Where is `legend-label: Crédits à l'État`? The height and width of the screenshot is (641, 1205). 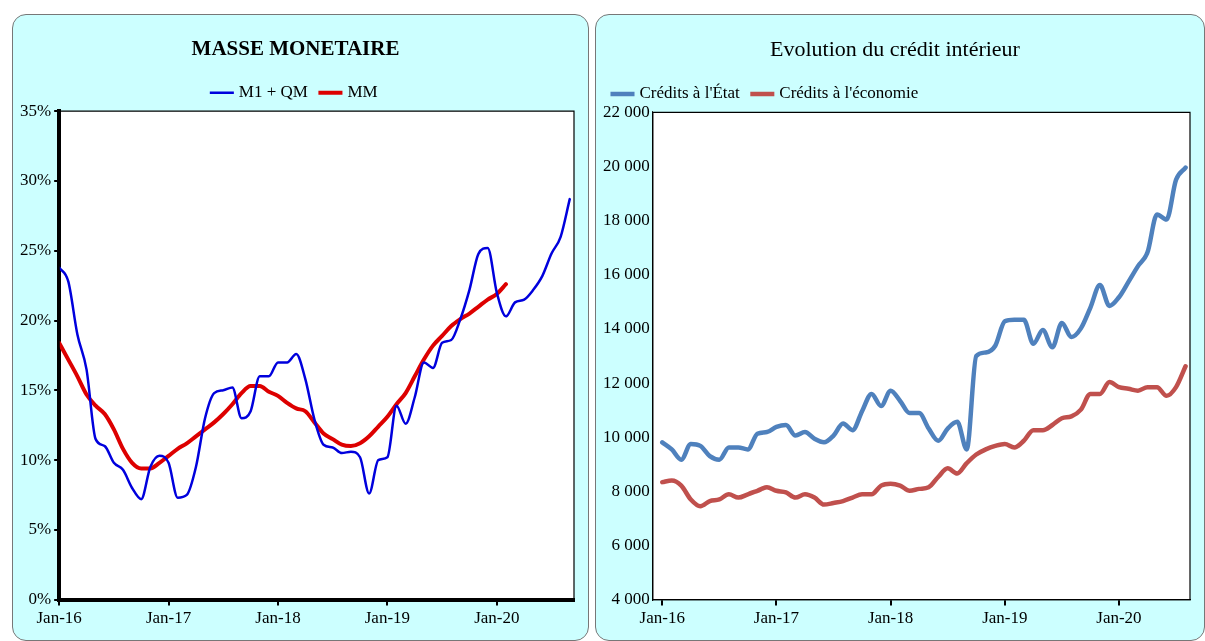 legend-label: Crédits à l'État is located at coordinates (690, 93).